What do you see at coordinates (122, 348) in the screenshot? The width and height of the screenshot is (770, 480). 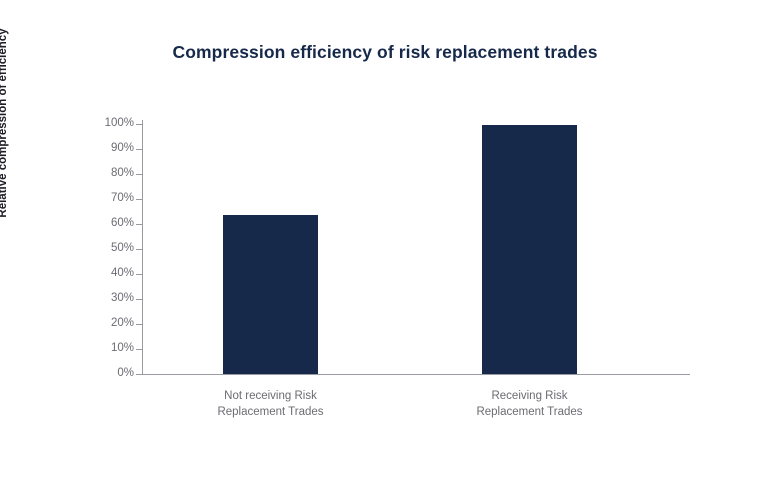 I see `y-axis-tick-label: 10%` at bounding box center [122, 348].